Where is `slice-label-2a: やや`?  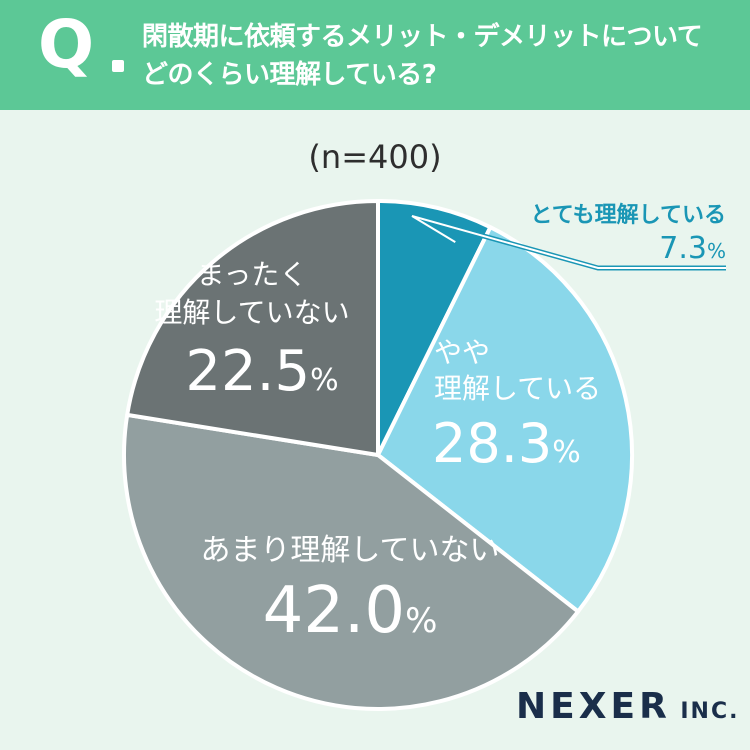 slice-label-2a: やや is located at coordinates (462, 352).